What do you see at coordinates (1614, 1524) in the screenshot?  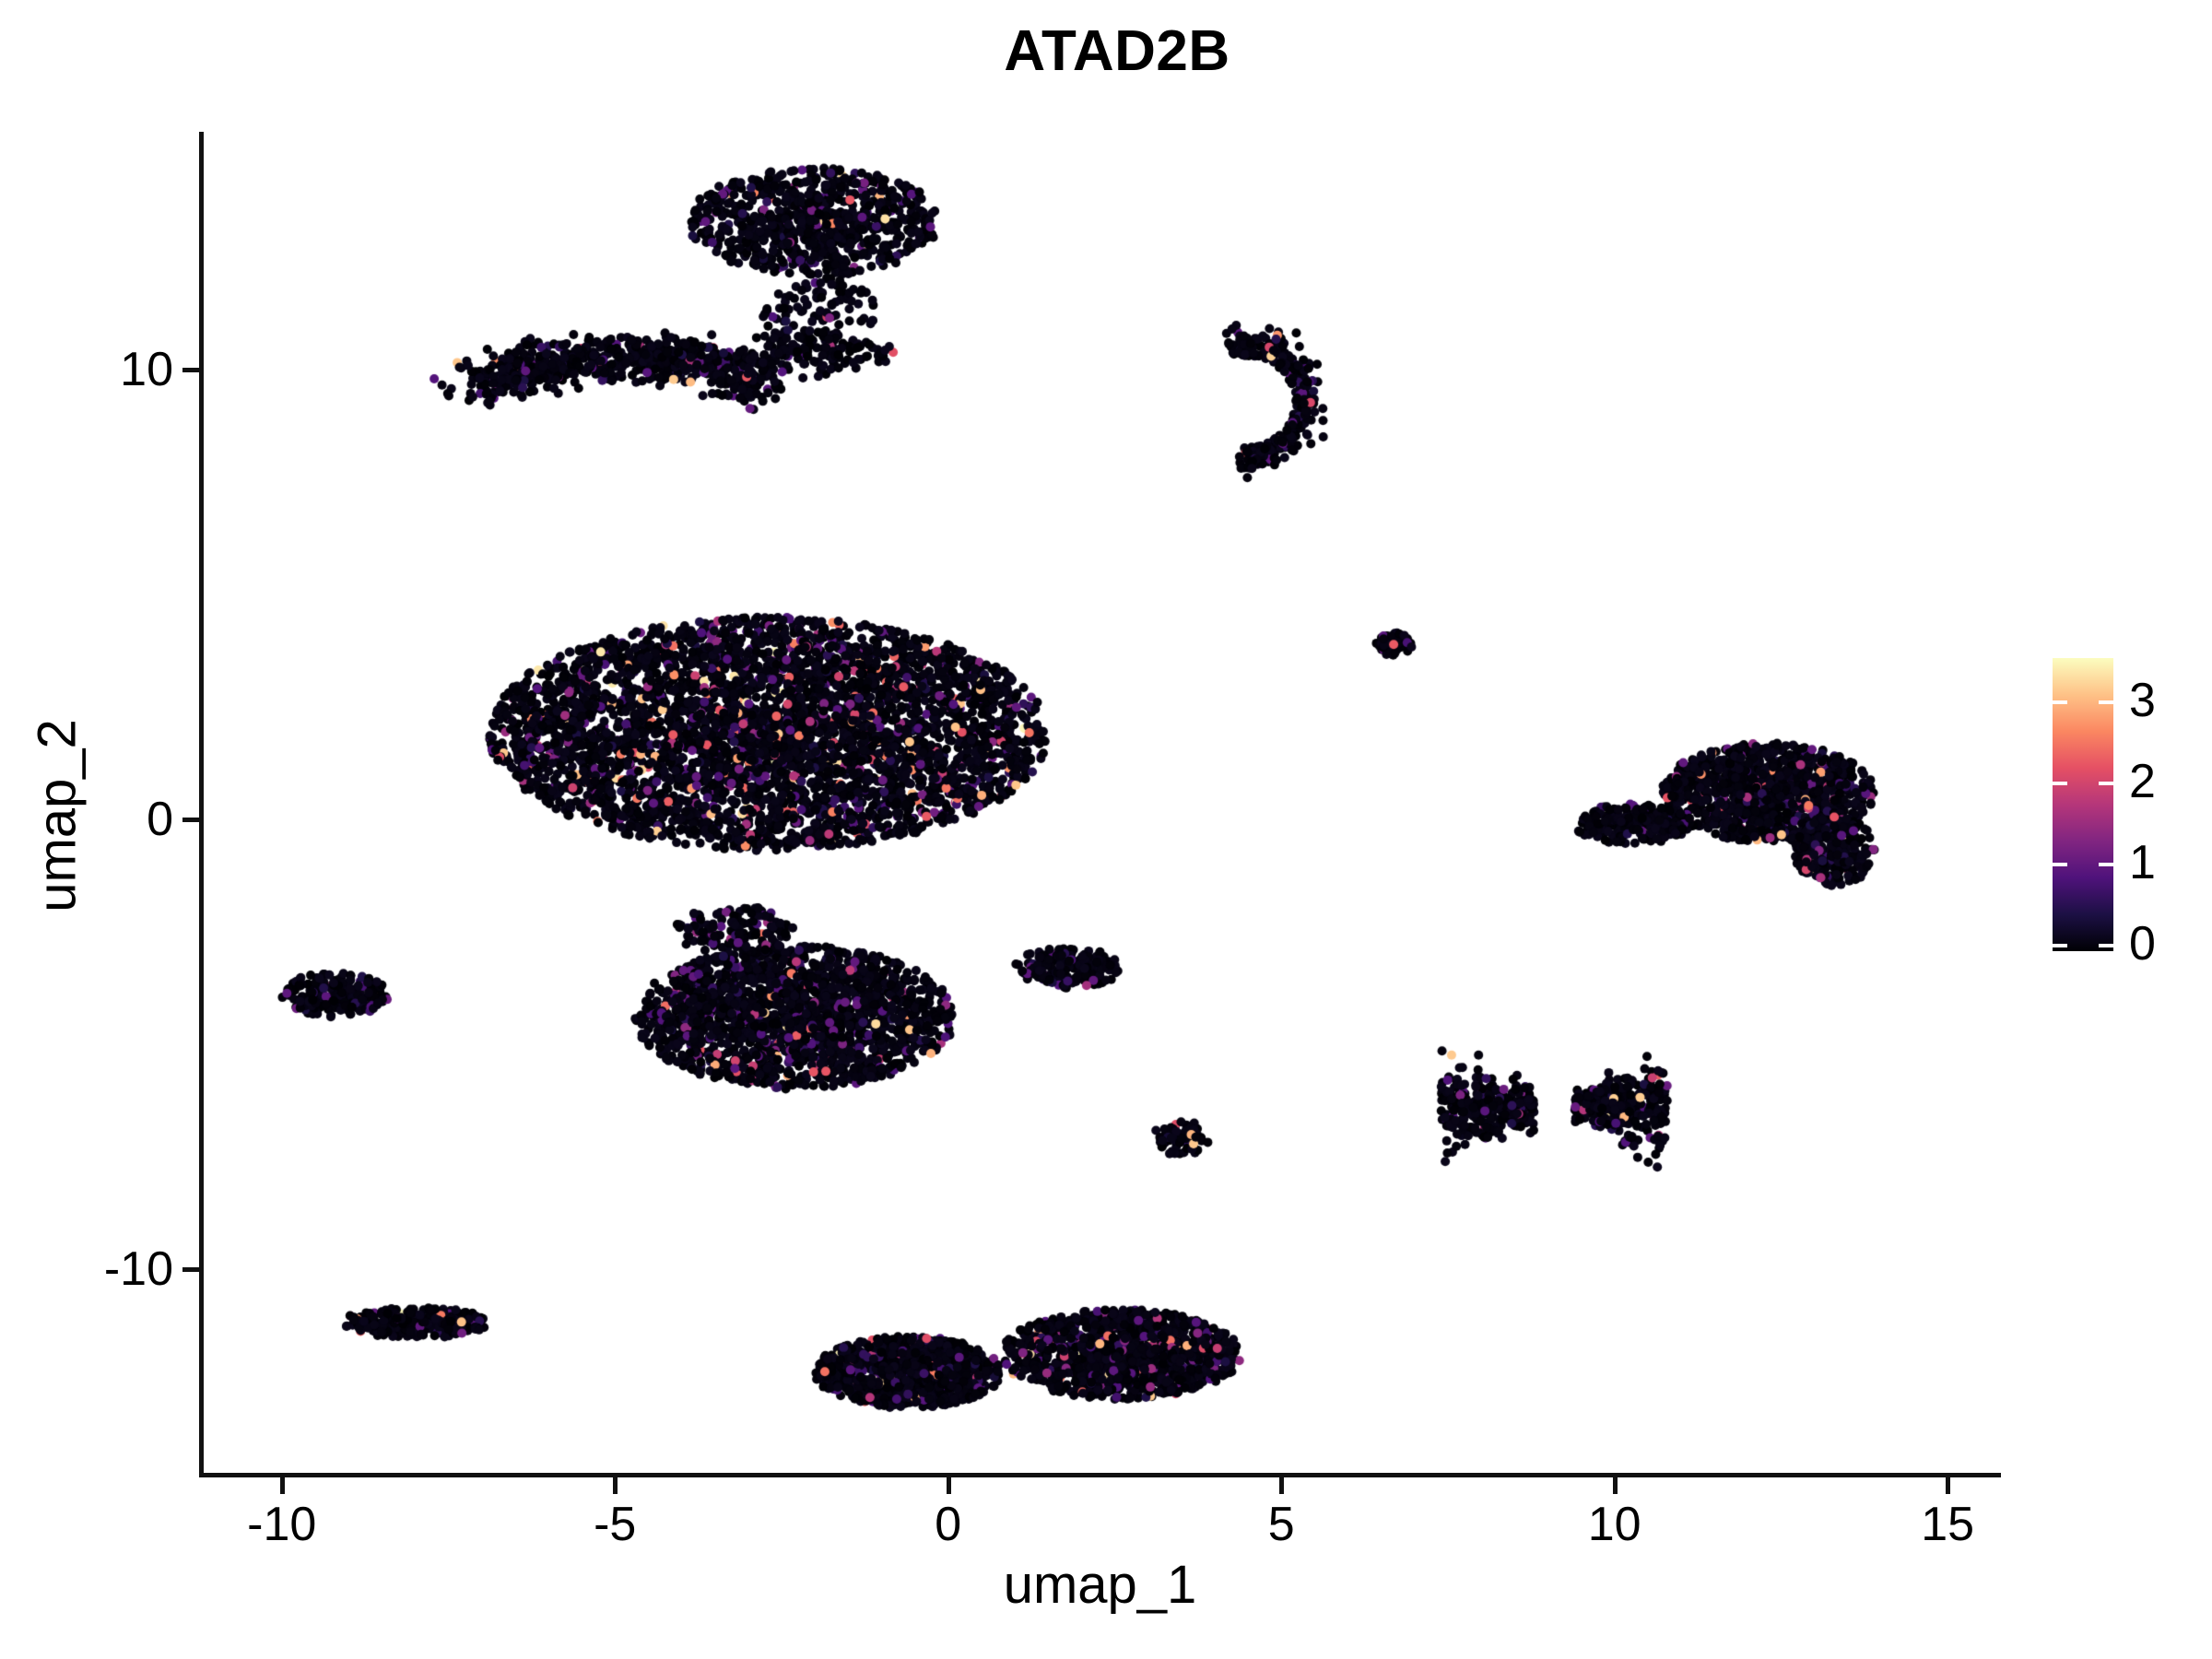 I see `x-tick-label: 10` at bounding box center [1614, 1524].